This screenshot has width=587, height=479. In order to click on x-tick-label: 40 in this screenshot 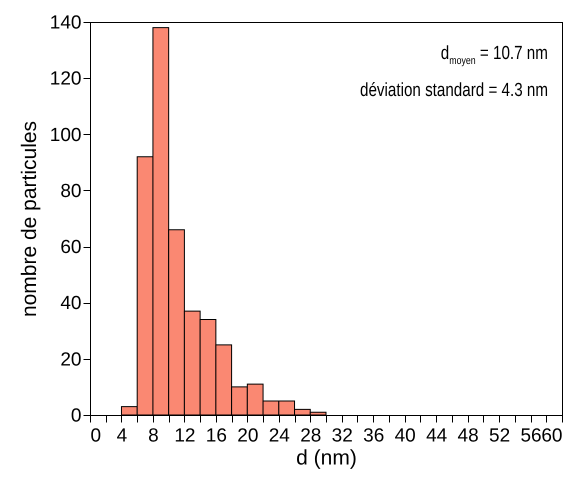, I will do `click(405, 436)`.